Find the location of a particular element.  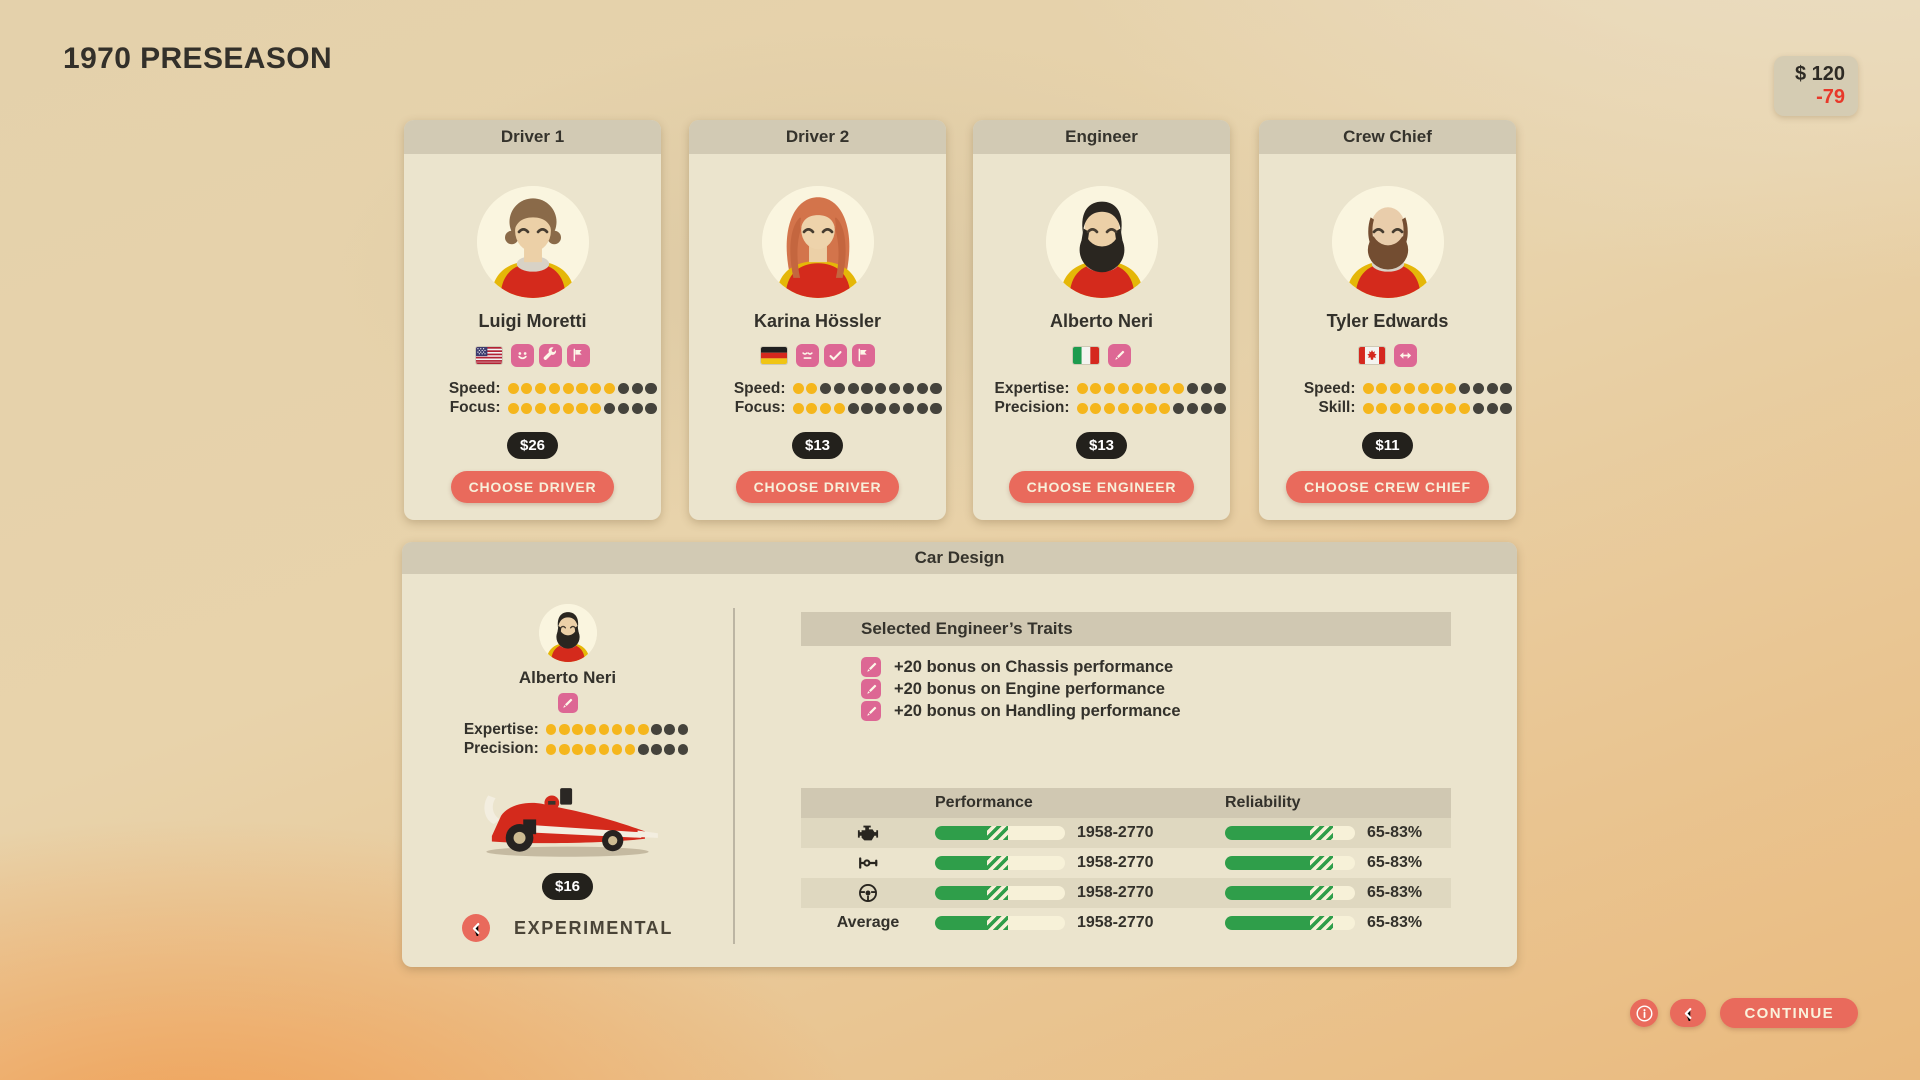

flag-ca is located at coordinates (1371, 355).